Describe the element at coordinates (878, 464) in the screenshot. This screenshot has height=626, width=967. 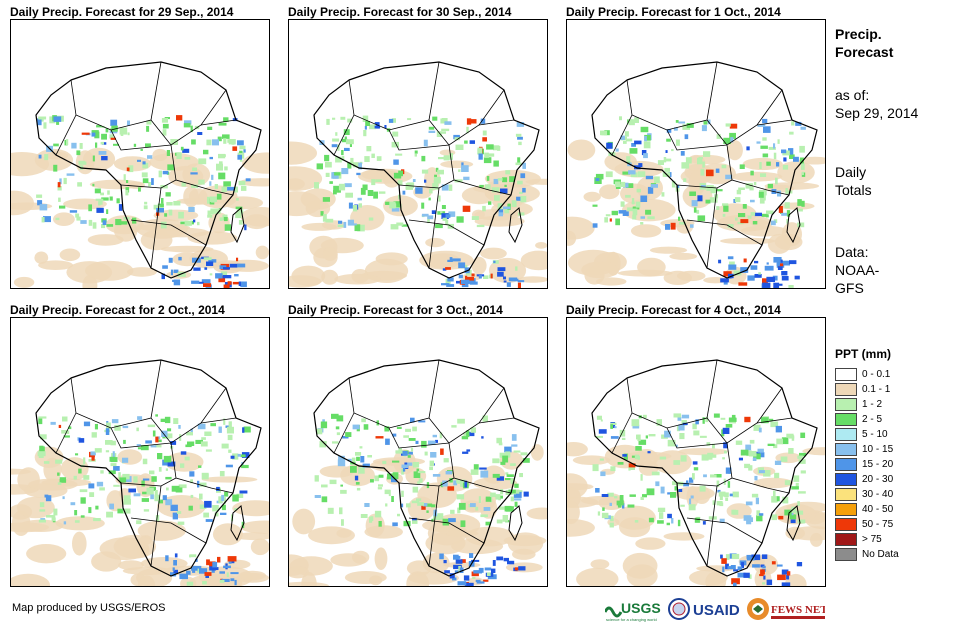
I see `legend-label: 15 - 20` at that location.